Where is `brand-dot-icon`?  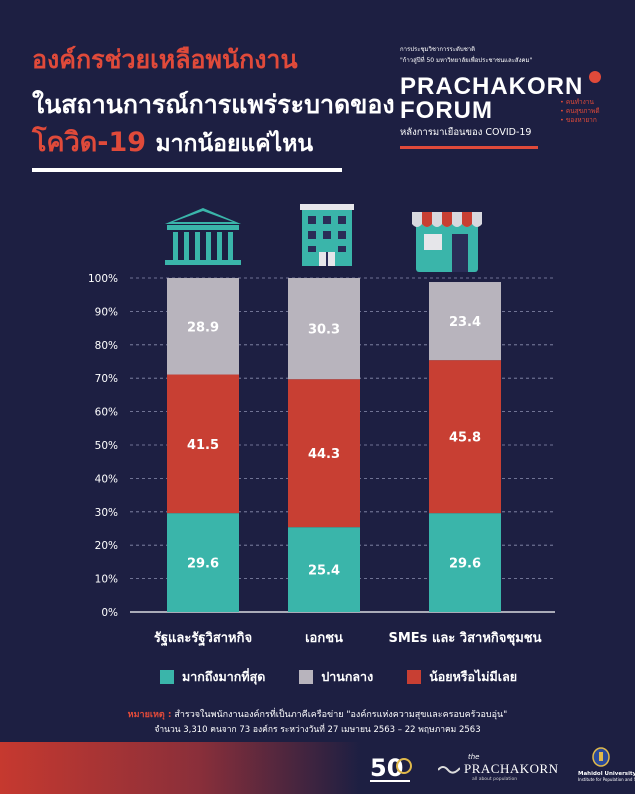 brand-dot-icon is located at coordinates (595, 77).